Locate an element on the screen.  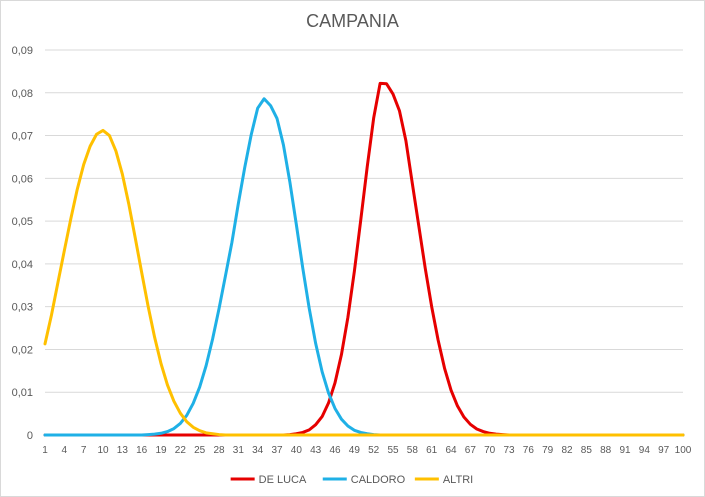
x-tick-label: 34 is located at coordinates (258, 450).